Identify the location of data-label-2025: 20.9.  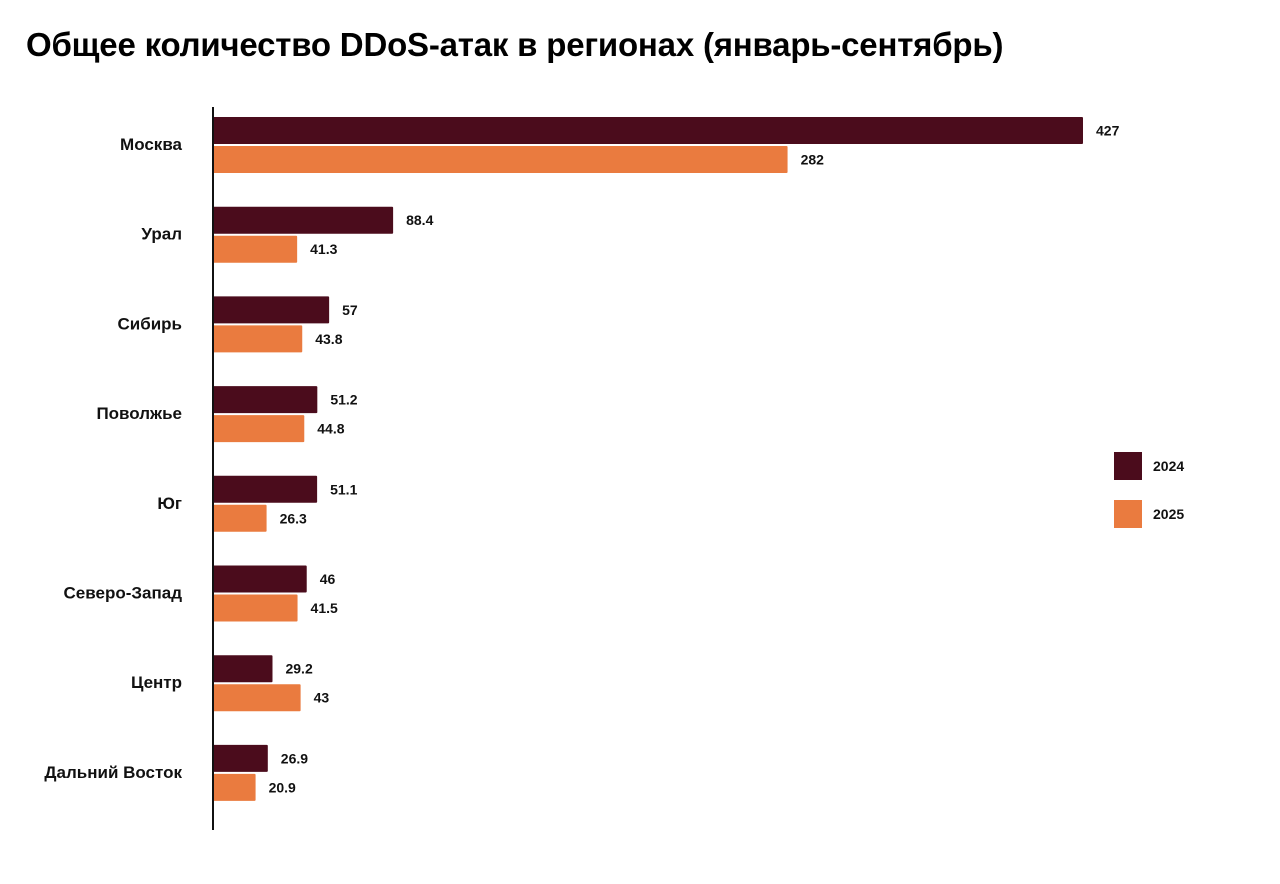
(282, 787).